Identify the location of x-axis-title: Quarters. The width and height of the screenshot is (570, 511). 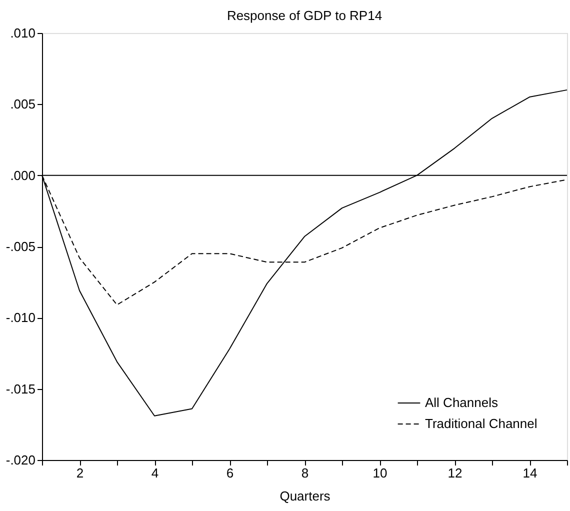
(305, 496).